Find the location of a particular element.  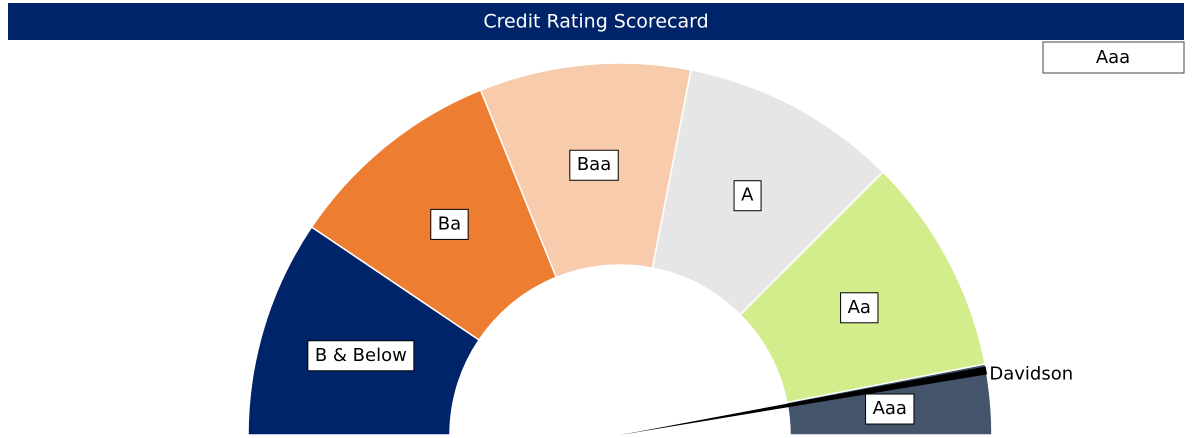

segment-label: Ba is located at coordinates (449, 224).